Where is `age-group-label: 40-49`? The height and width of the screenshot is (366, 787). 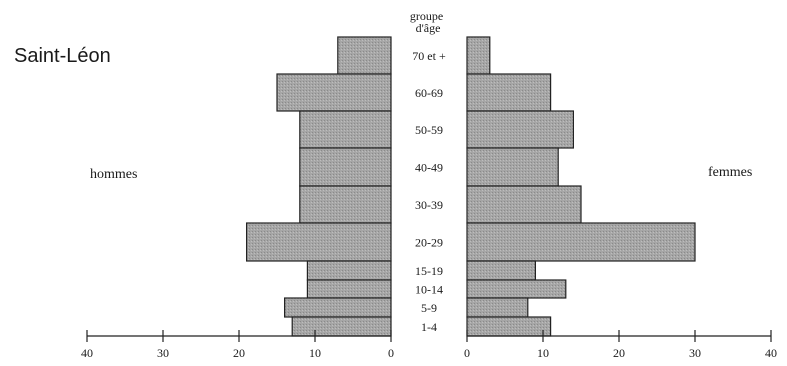
age-group-label: 40-49 is located at coordinates (429, 168).